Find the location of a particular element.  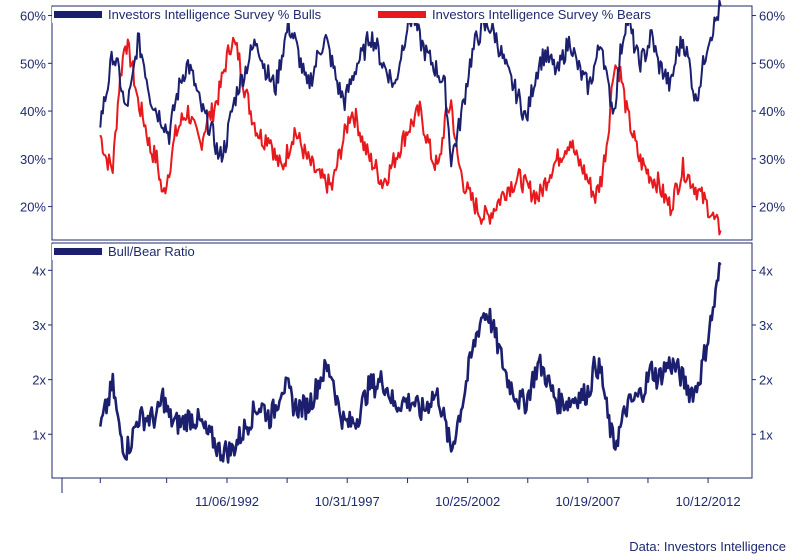

y-tick-label-left: 60% is located at coordinates (33, 16).